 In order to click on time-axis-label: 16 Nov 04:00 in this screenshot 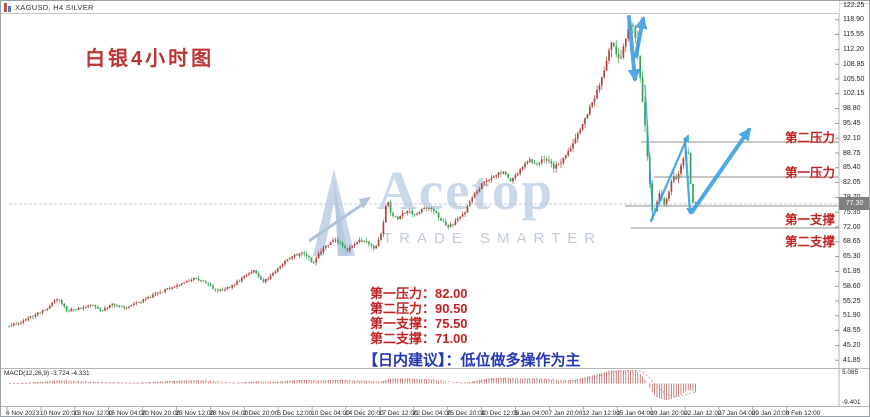, I will do `click(127, 413)`.